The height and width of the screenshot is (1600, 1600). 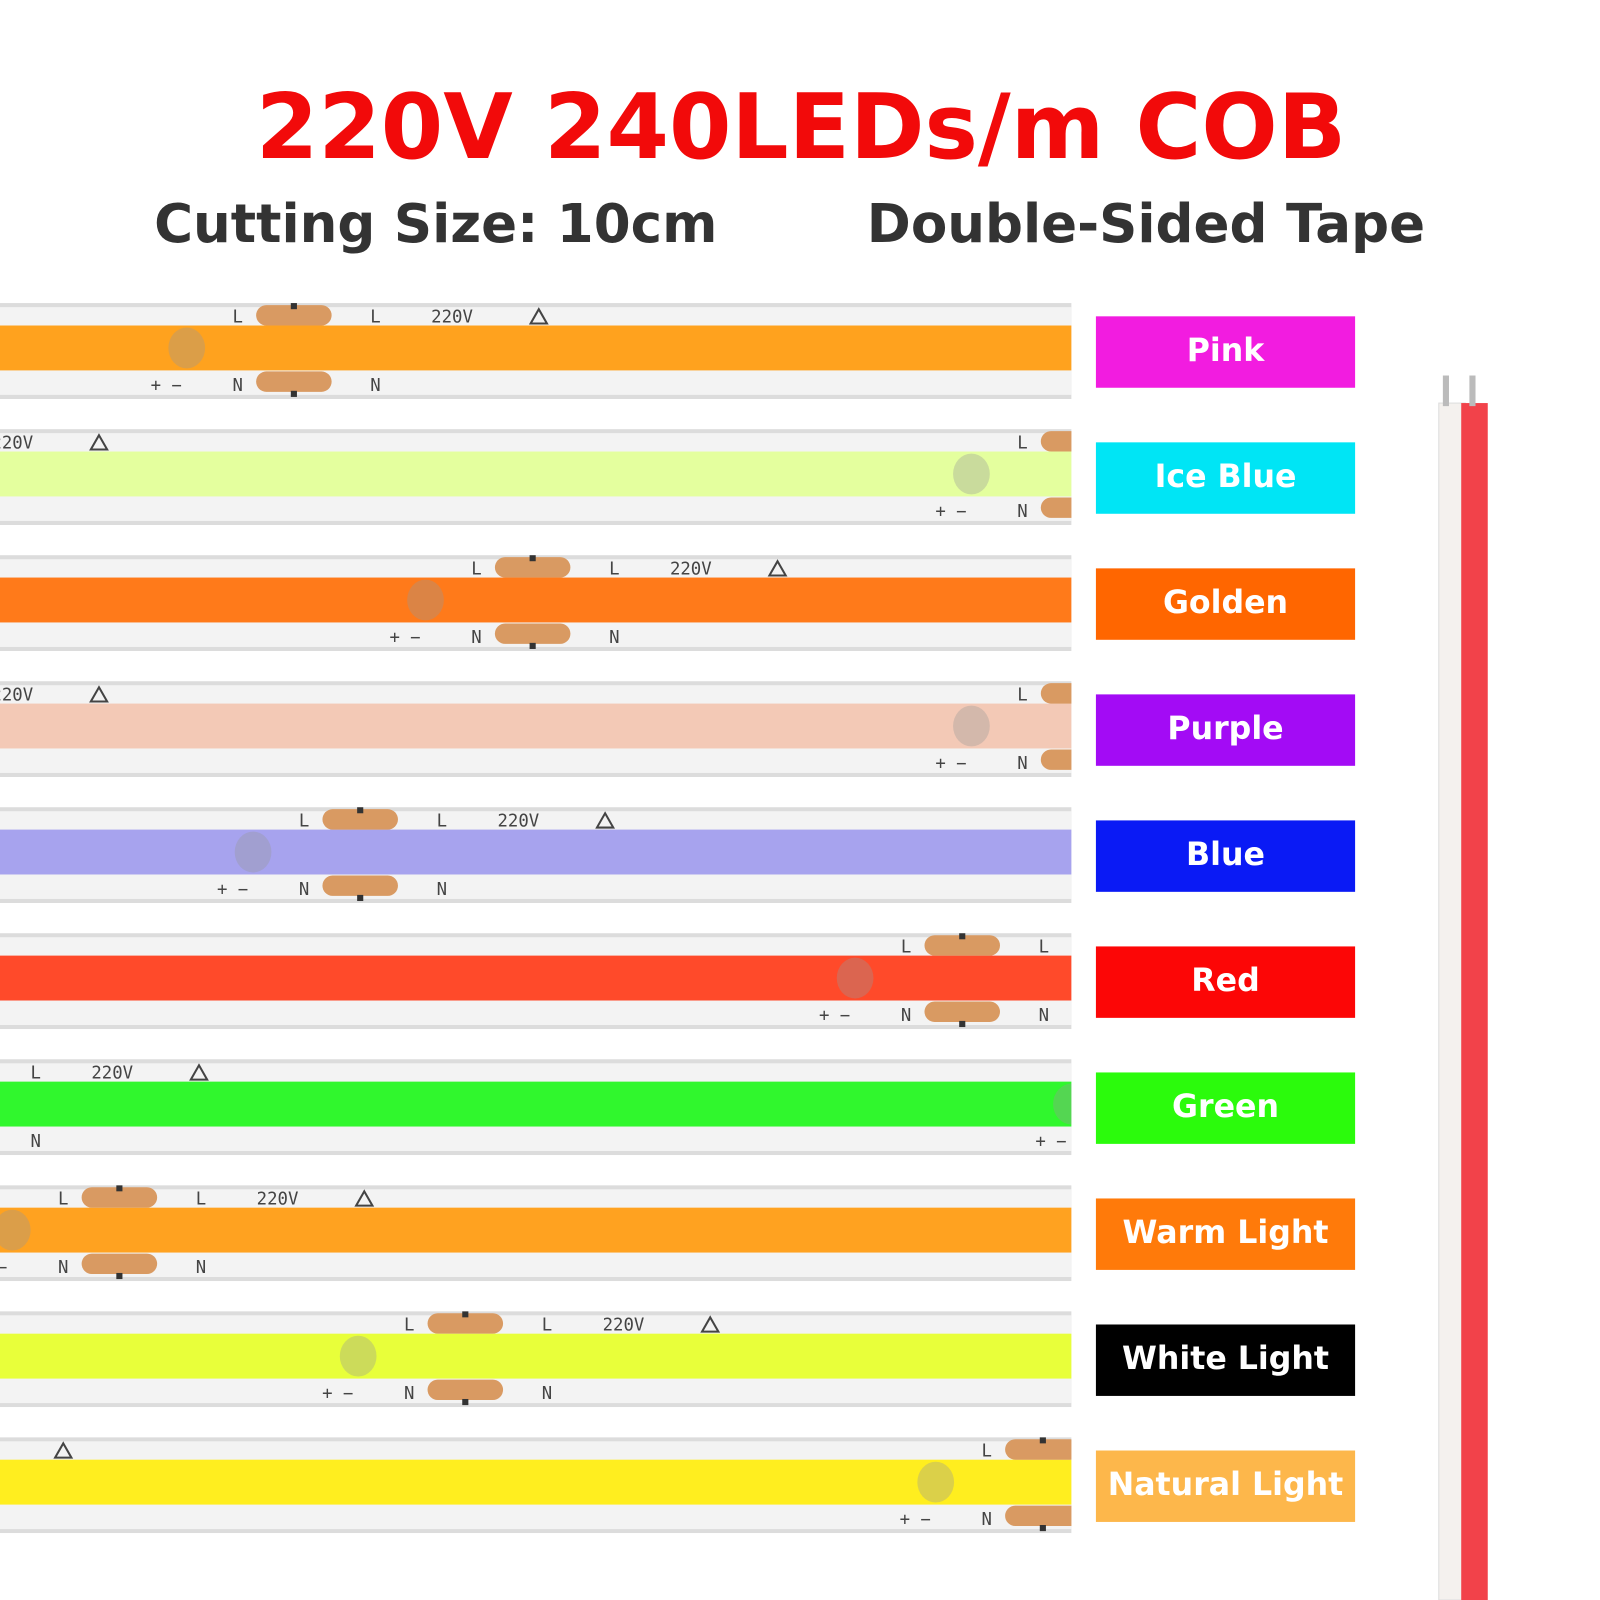 What do you see at coordinates (1225, 1107) in the screenshot?
I see `color-label: Green` at bounding box center [1225, 1107].